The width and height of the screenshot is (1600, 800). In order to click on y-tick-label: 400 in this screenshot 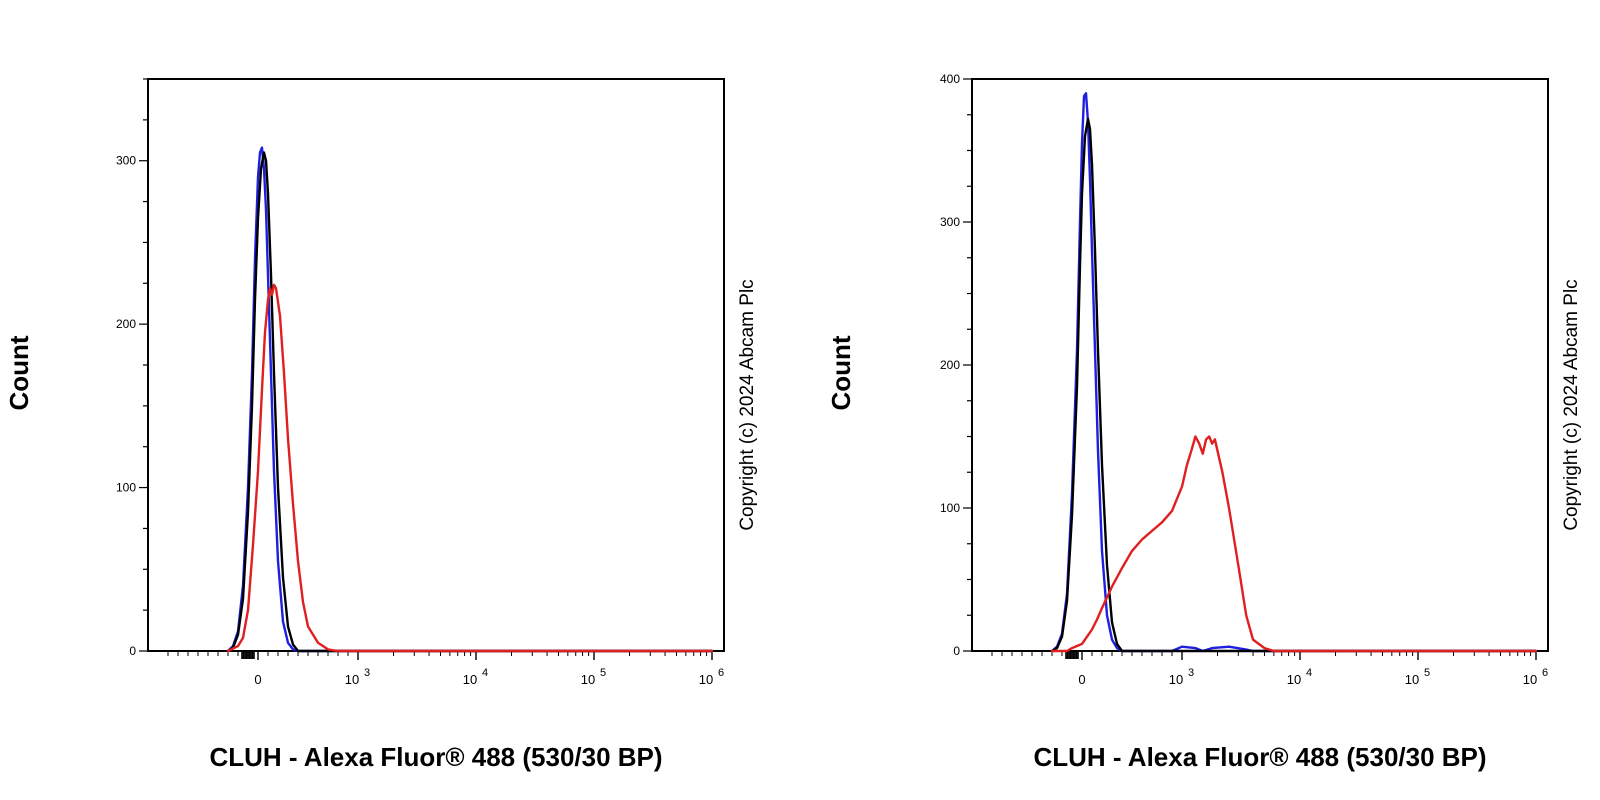, I will do `click(950, 79)`.